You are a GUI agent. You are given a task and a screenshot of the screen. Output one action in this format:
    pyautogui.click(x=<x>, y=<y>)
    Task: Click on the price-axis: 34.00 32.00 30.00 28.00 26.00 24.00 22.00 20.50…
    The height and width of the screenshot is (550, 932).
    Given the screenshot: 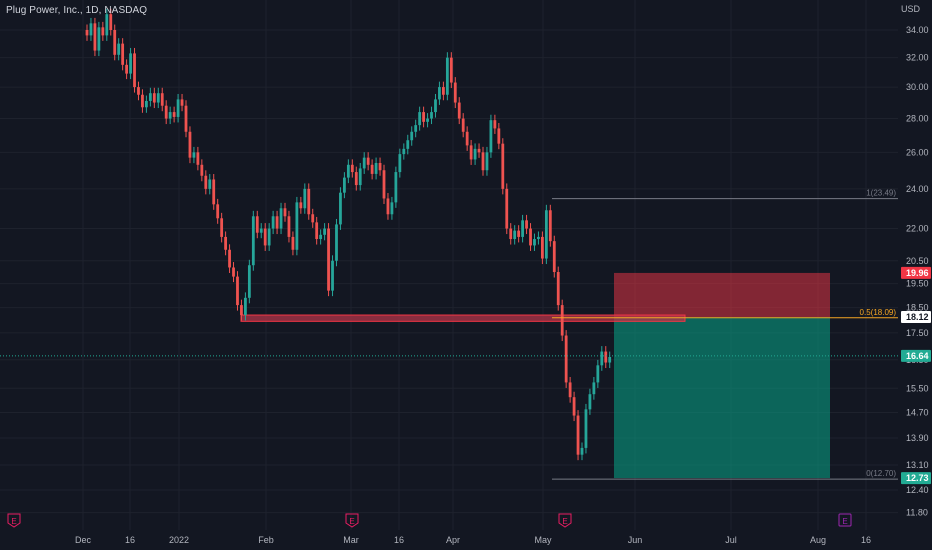 What is the action you would take?
    pyautogui.click(x=916, y=271)
    